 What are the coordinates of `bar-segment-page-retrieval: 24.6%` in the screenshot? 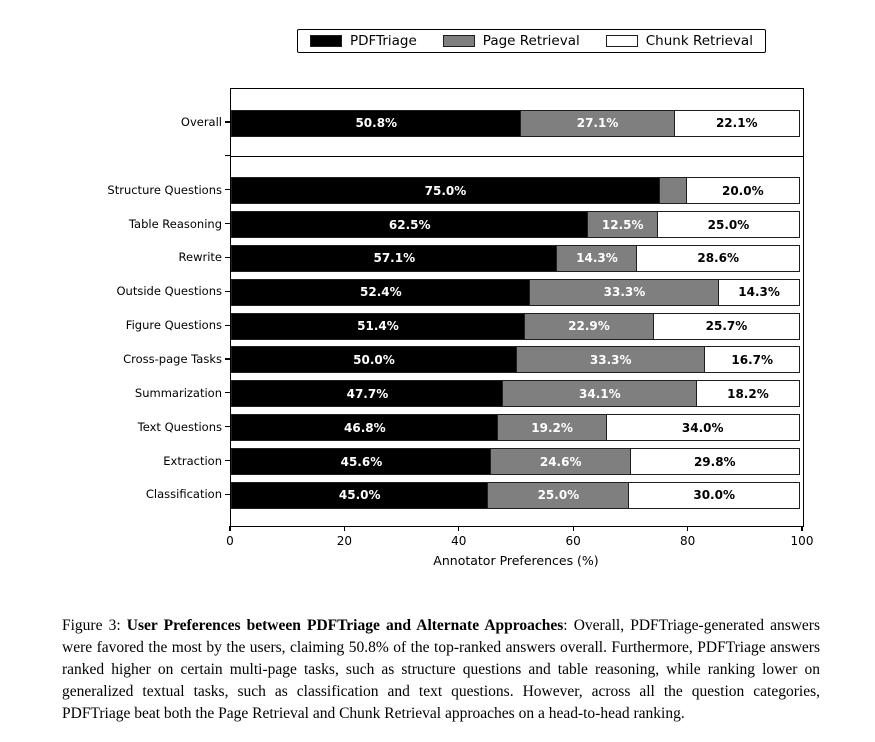 It's located at (561, 461).